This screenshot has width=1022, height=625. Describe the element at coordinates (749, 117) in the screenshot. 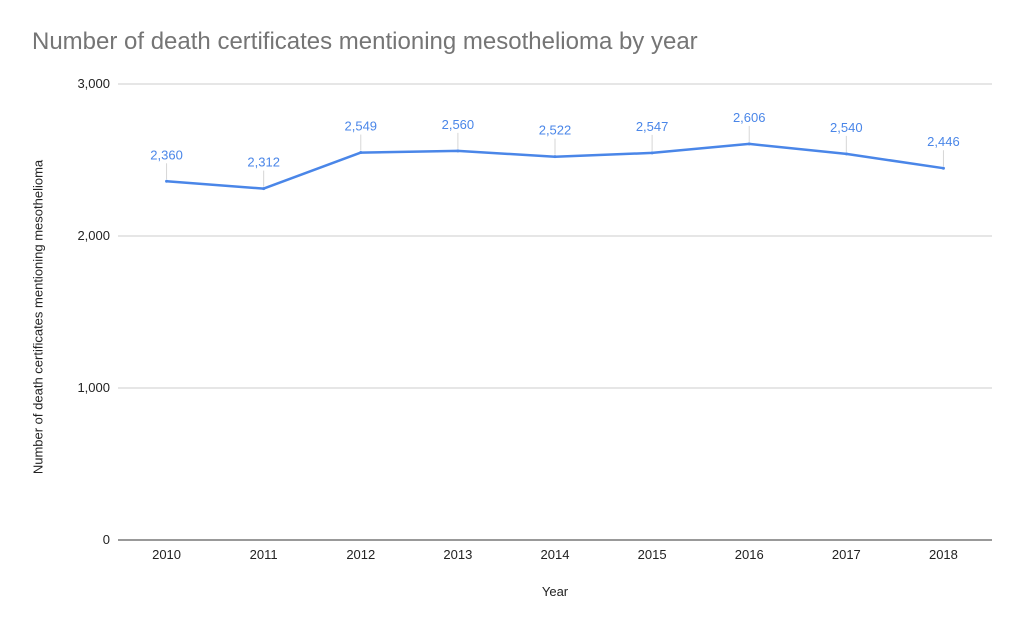

I see `data-label: 2,606` at that location.